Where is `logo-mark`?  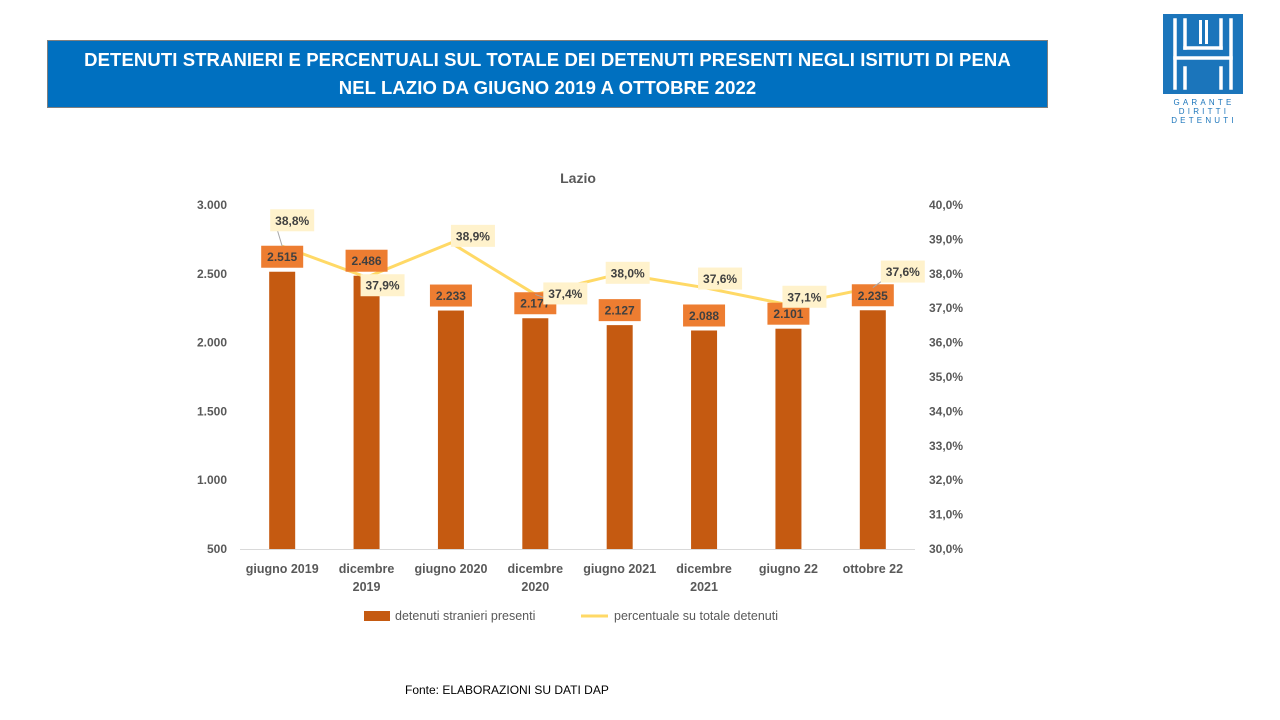
logo-mark is located at coordinates (1203, 54).